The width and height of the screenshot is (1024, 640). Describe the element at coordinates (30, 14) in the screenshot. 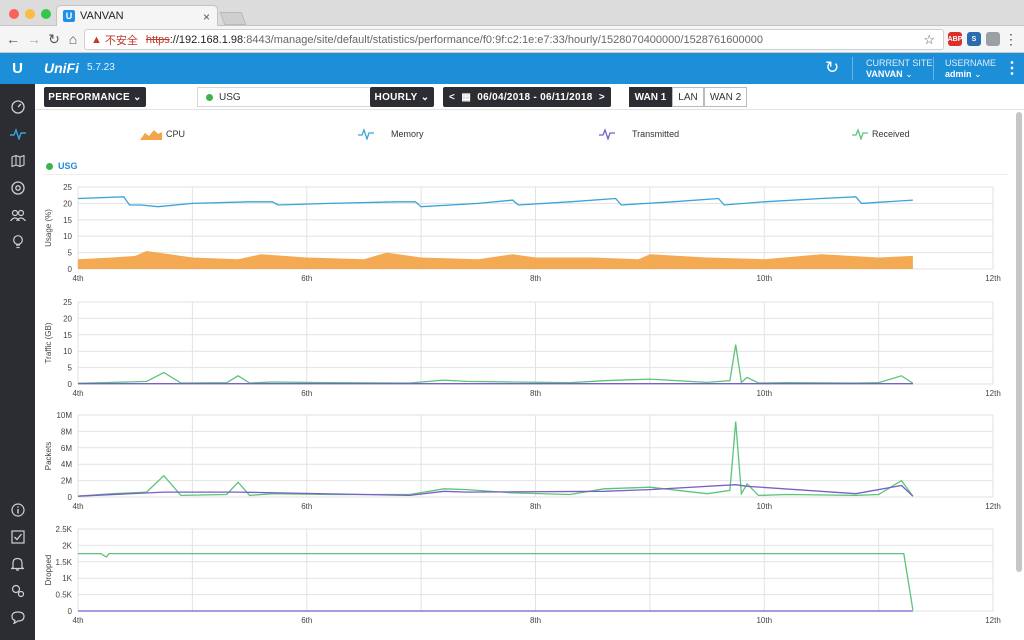

I see `minimize-window-button` at that location.